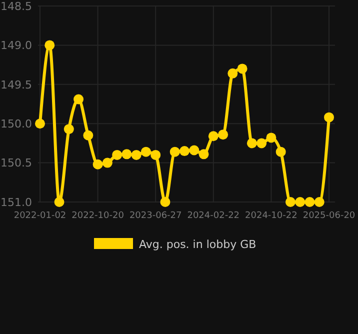  Describe the element at coordinates (16, 123) in the screenshot. I see `y-tick-label: 150.0` at that location.